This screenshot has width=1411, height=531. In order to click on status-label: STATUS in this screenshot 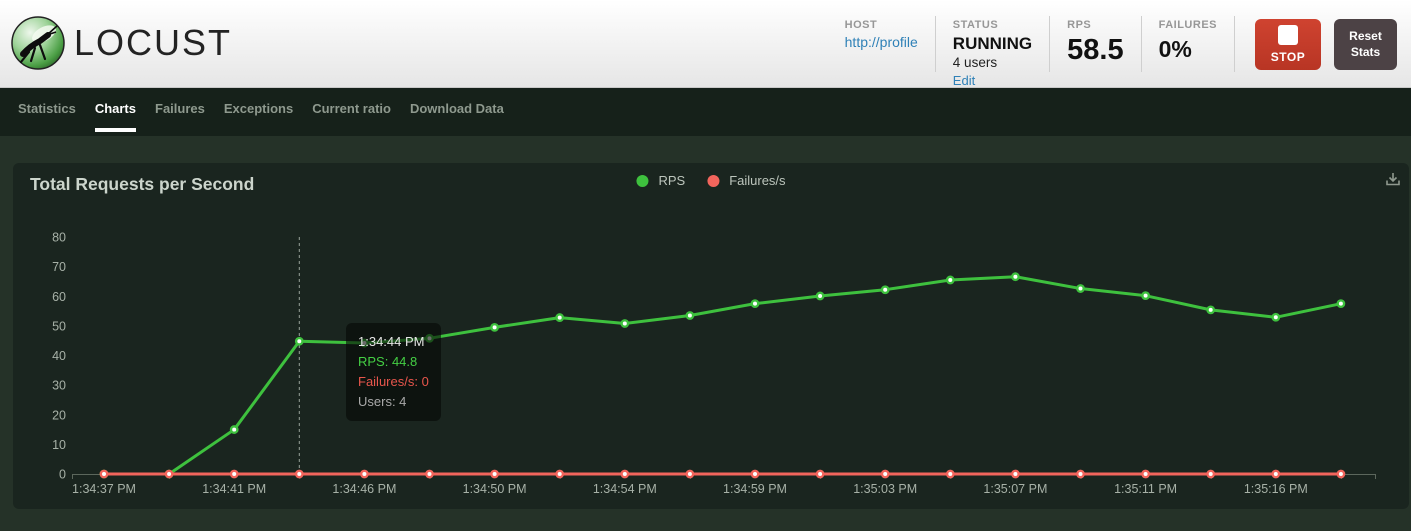, I will do `click(975, 25)`.